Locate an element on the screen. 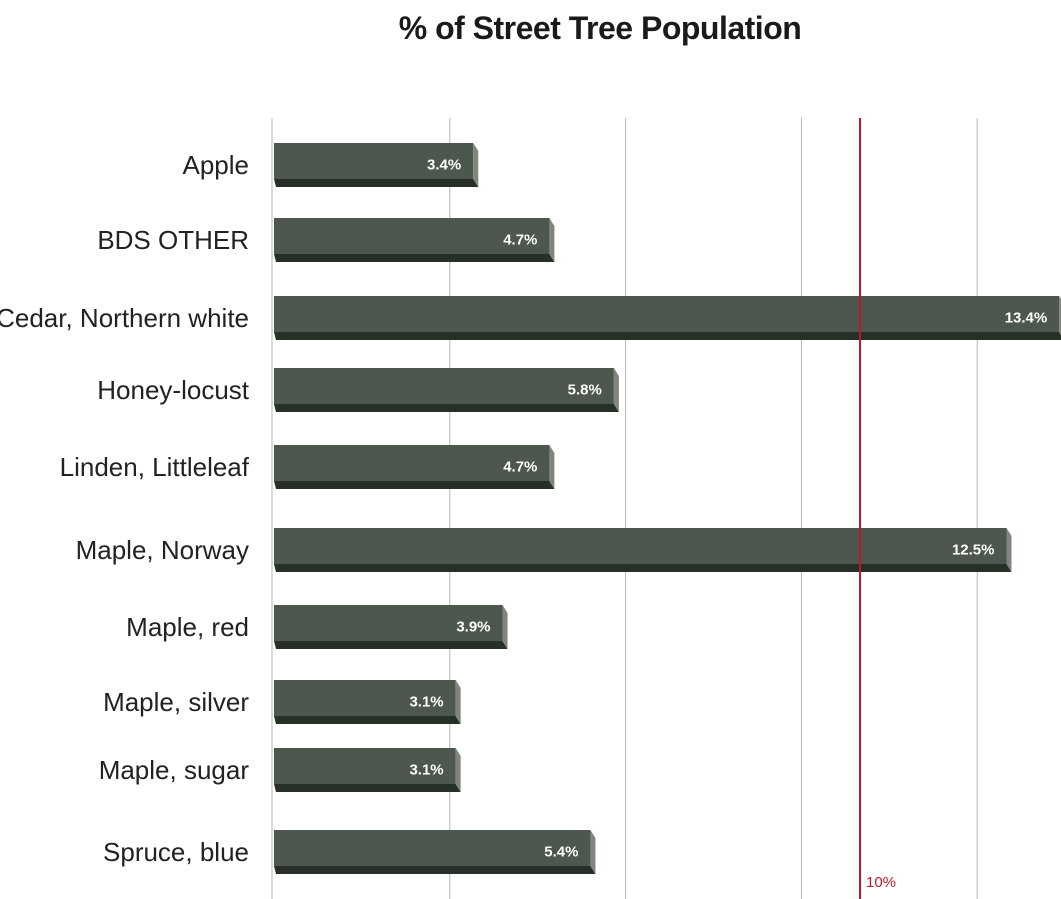 This screenshot has width=1061, height=899. reference-line-label: 10% is located at coordinates (881, 882).